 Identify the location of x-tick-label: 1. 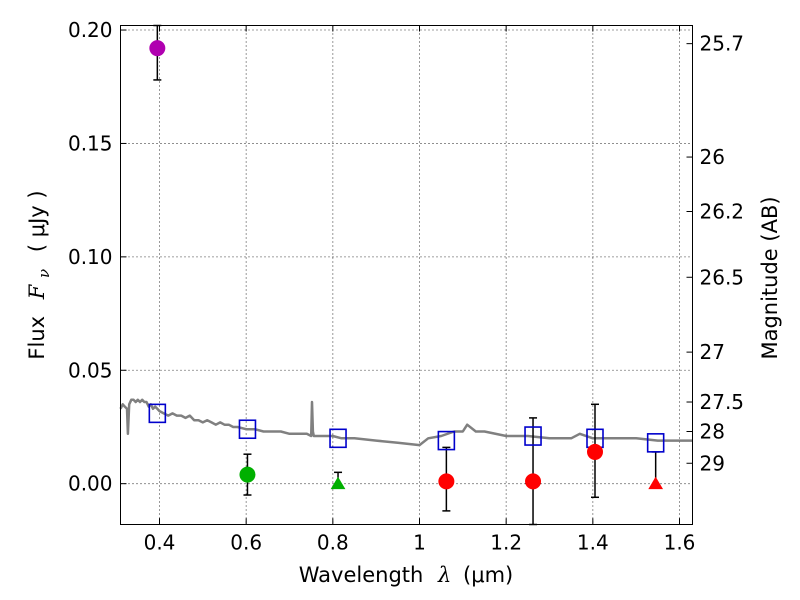
(419, 543).